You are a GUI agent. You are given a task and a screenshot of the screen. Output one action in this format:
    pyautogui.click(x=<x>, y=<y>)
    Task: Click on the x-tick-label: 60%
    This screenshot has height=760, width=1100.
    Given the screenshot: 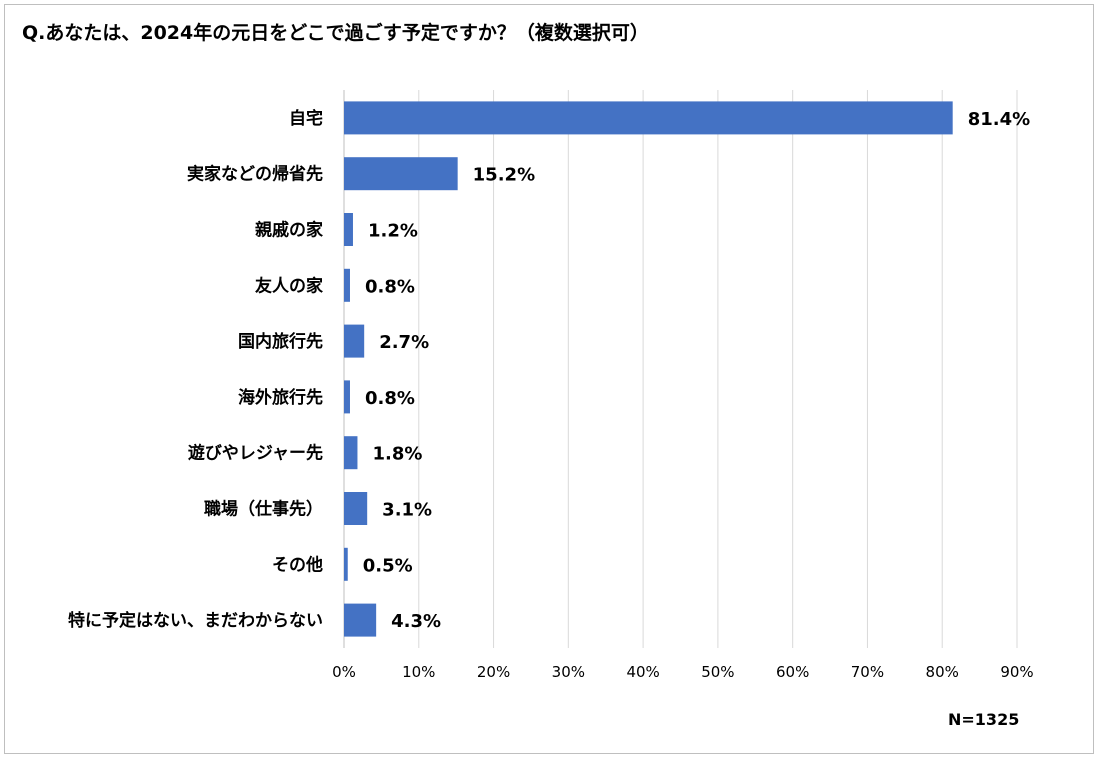 What is the action you would take?
    pyautogui.click(x=792, y=672)
    